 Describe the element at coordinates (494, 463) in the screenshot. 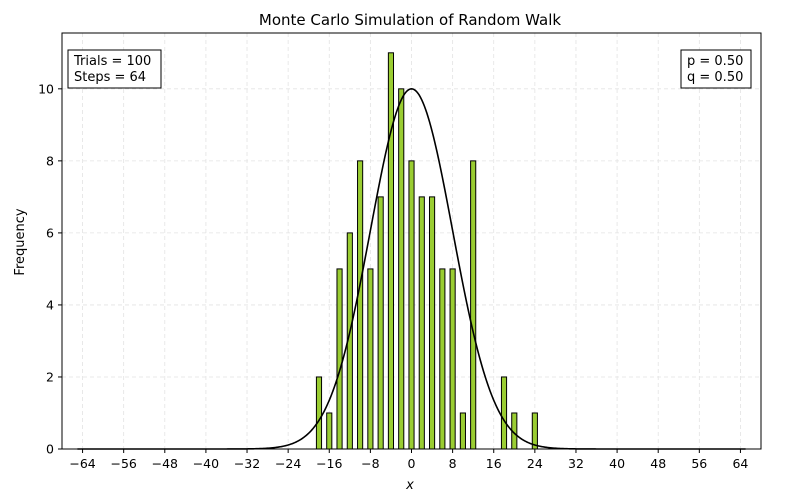

I see `x-tick-label: 16` at that location.